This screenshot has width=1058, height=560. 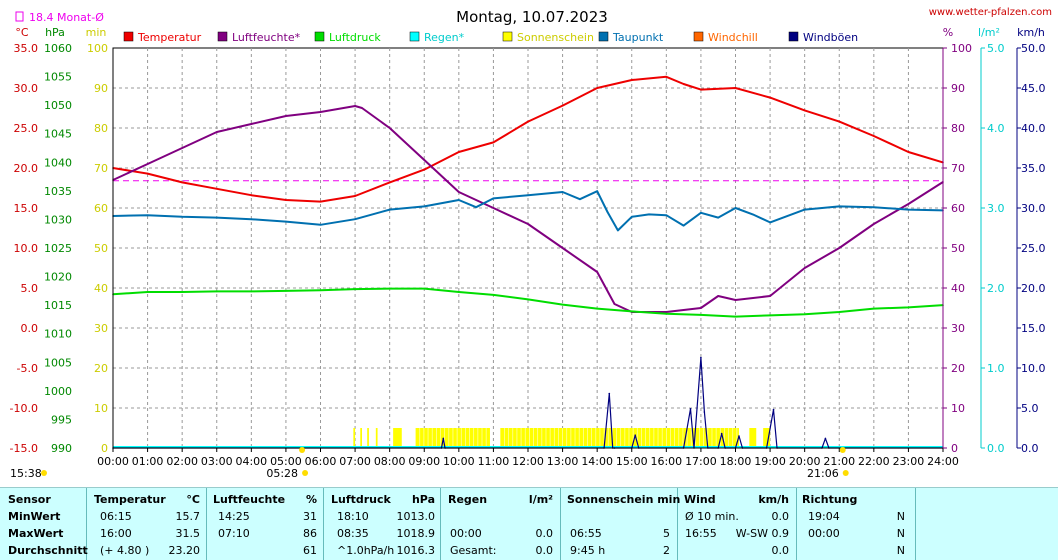 I want to click on y-tick-label-humidity: 10, so click(x=958, y=408).